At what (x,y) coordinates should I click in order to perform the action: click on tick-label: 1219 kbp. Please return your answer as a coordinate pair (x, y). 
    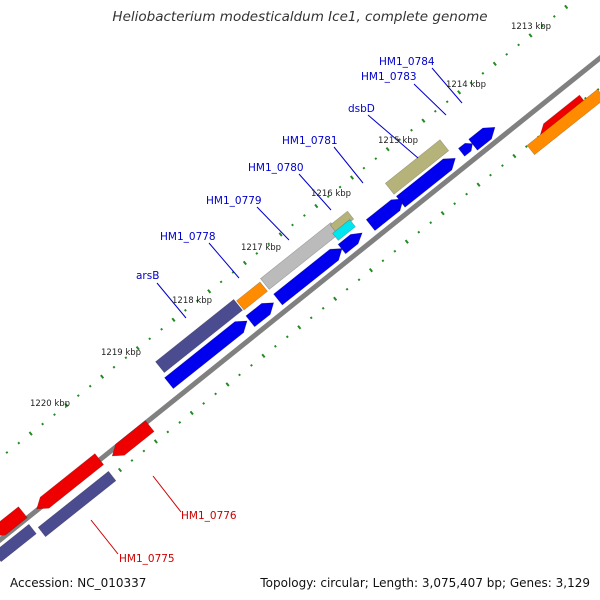
    Looking at the image, I should click on (121, 353).